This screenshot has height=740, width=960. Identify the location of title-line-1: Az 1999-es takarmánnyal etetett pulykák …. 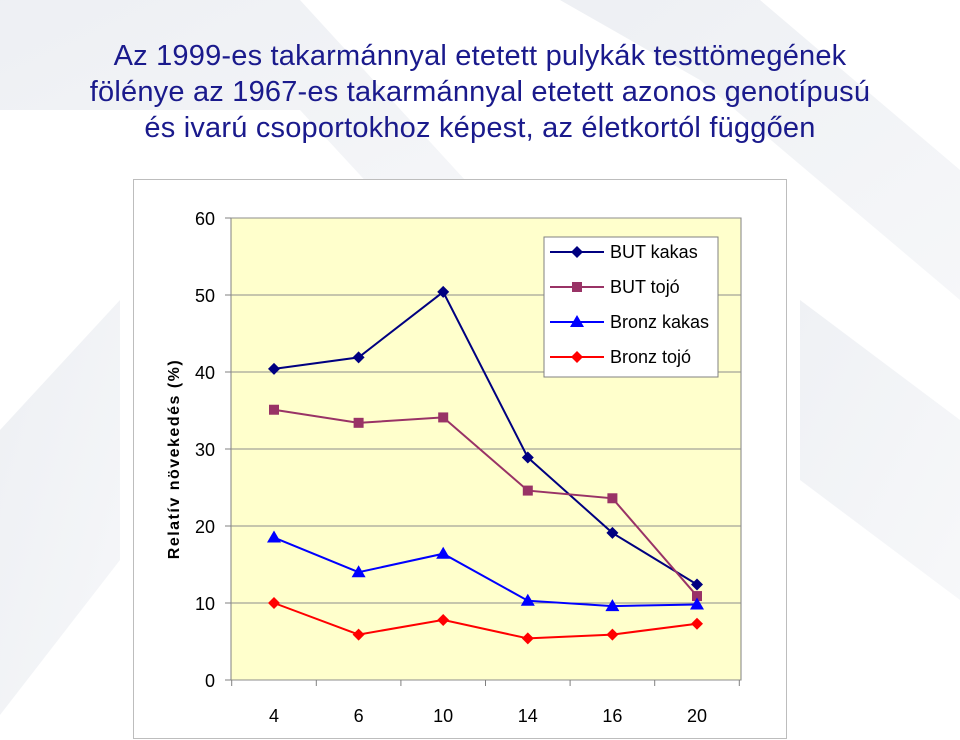
(480, 56).